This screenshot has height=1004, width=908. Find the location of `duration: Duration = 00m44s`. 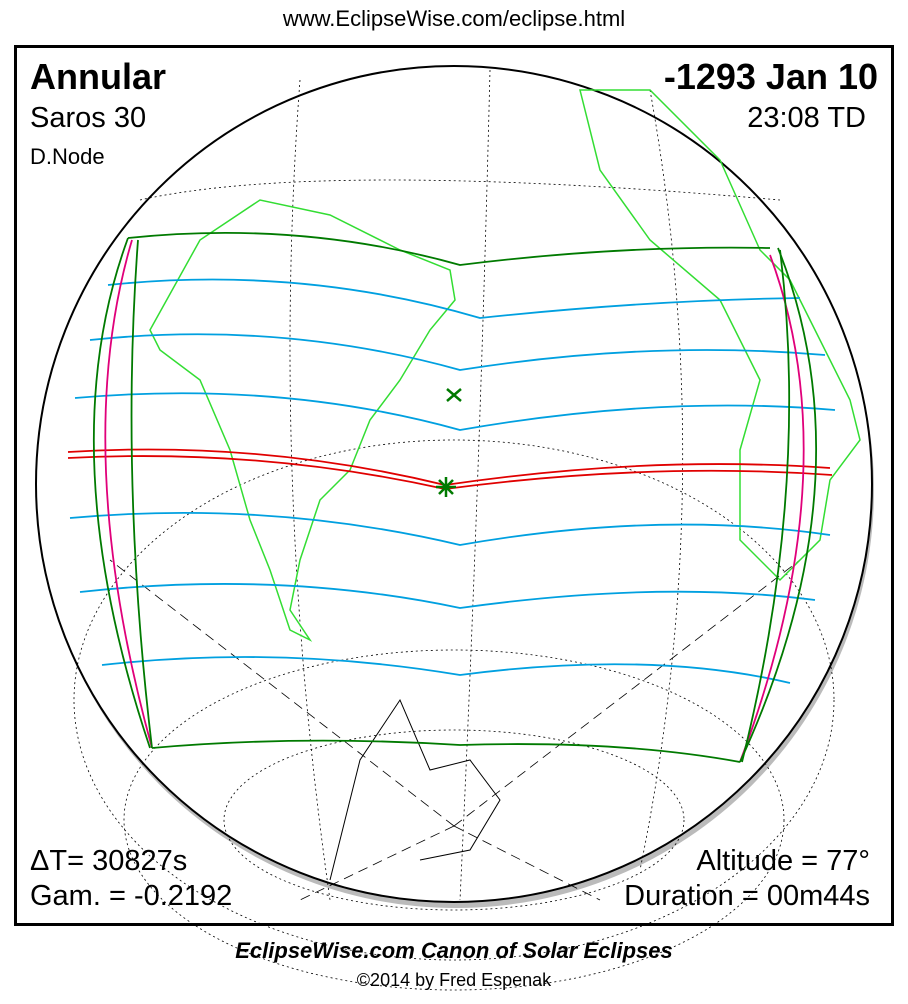

duration: Duration = 00m44s is located at coordinates (747, 896).